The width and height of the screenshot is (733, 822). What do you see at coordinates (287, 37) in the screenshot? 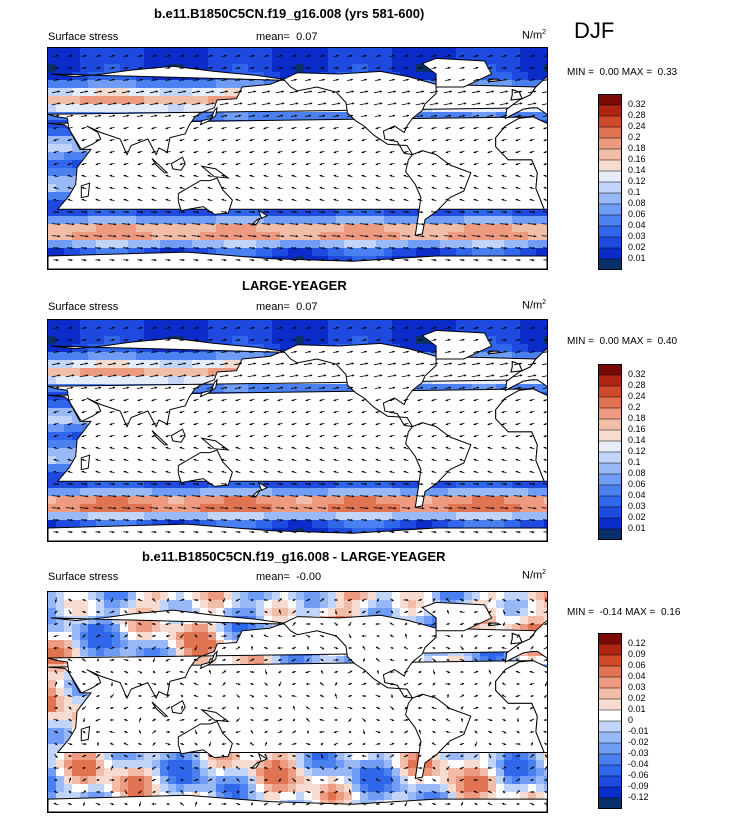
I see `panel-1-mean-label: mean= 0.07` at bounding box center [287, 37].